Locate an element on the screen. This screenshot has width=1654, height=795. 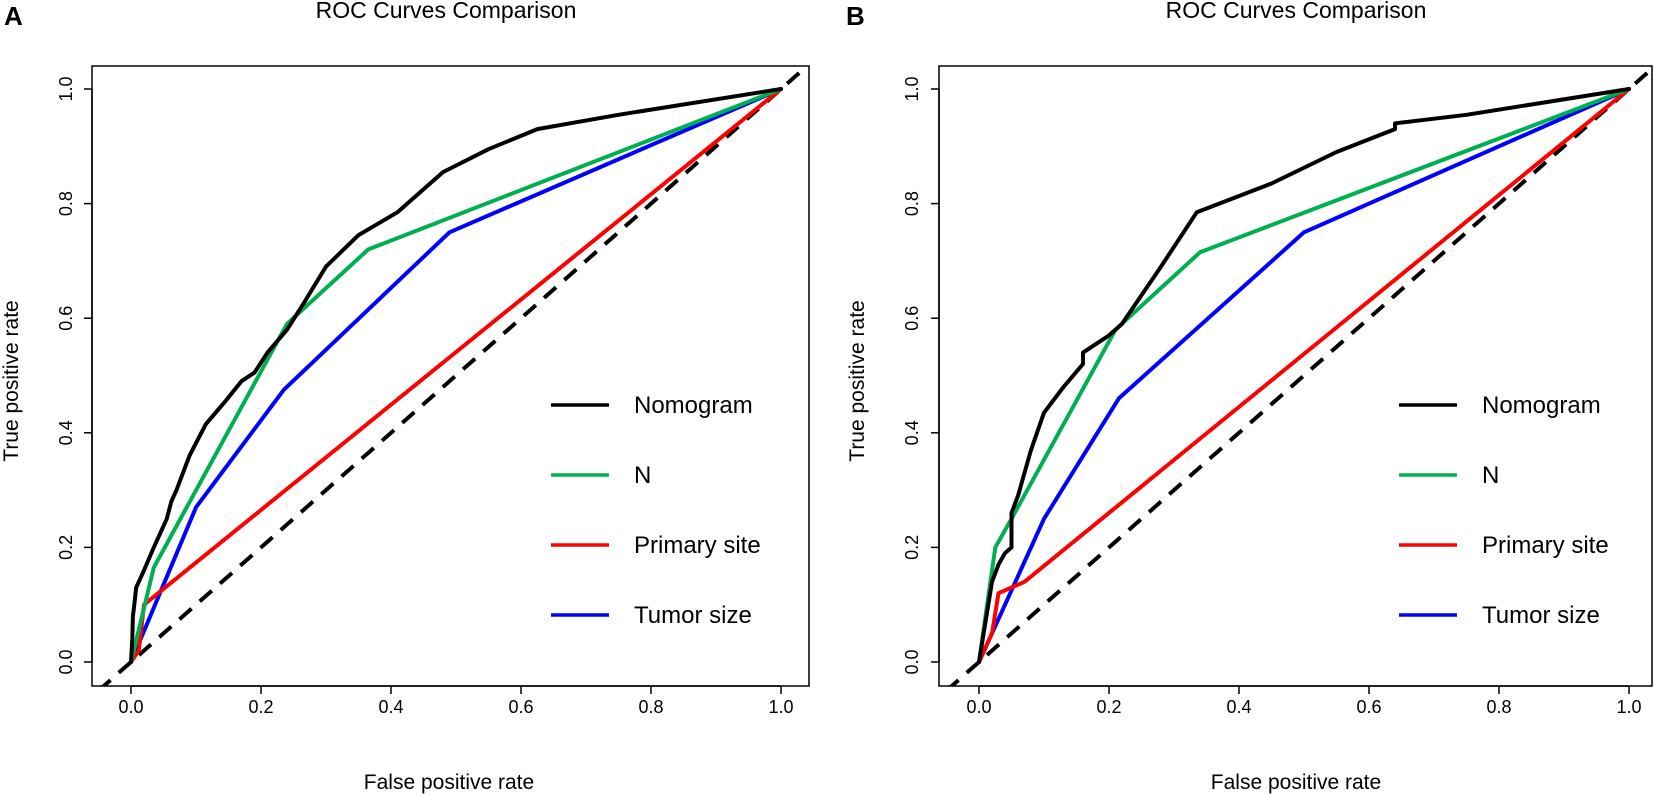
panel-label: B is located at coordinates (855, 16).